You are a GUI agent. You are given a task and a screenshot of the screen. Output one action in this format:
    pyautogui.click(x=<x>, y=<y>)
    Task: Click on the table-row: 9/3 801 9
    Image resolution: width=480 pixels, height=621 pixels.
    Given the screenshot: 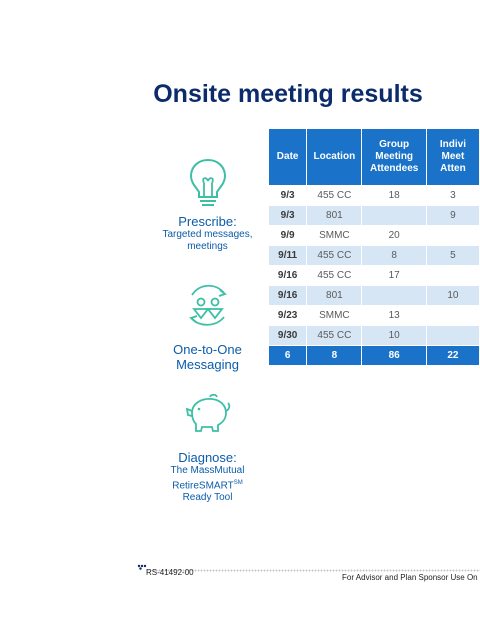 What is the action you would take?
    pyautogui.click(x=374, y=215)
    